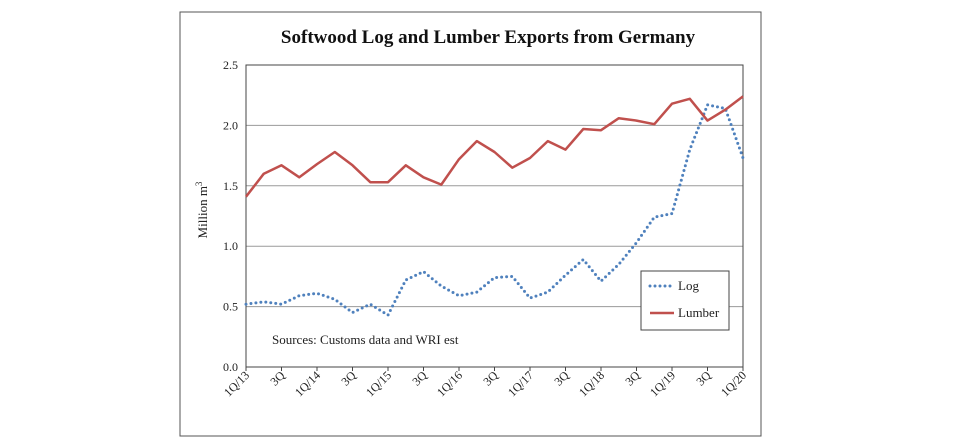 This screenshot has width=980, height=445. I want to click on y-axis: 0.0 0.5 1.0 1.5 2.0 2.5, so click(230, 216).